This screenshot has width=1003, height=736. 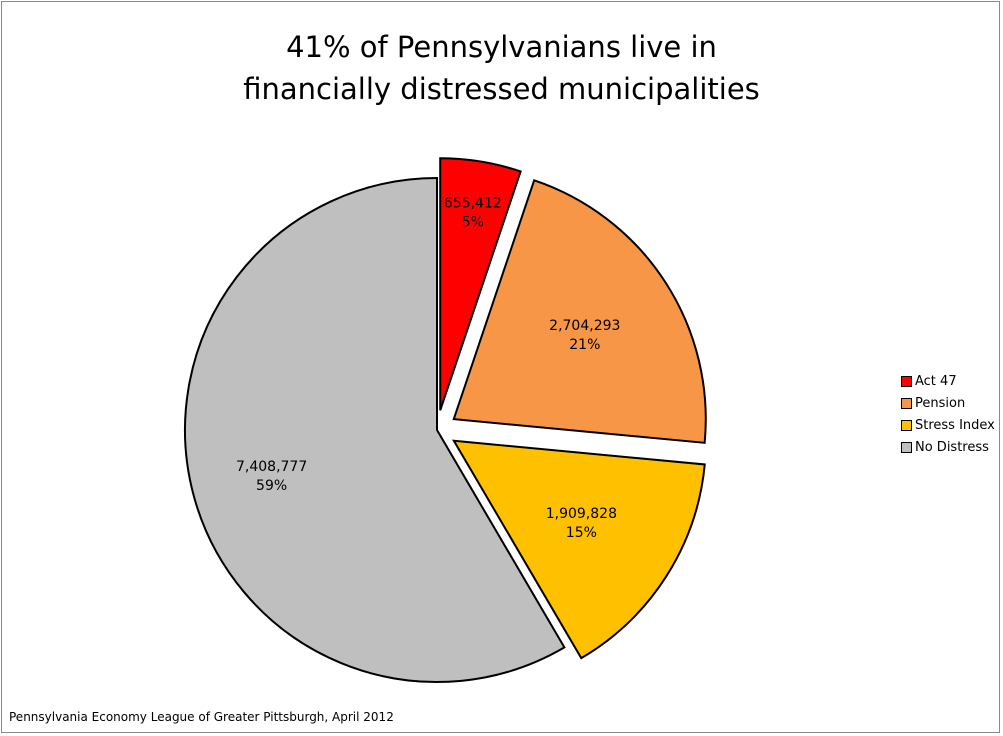 I want to click on slice-percent-label-act-47: 5%, so click(x=473, y=222).